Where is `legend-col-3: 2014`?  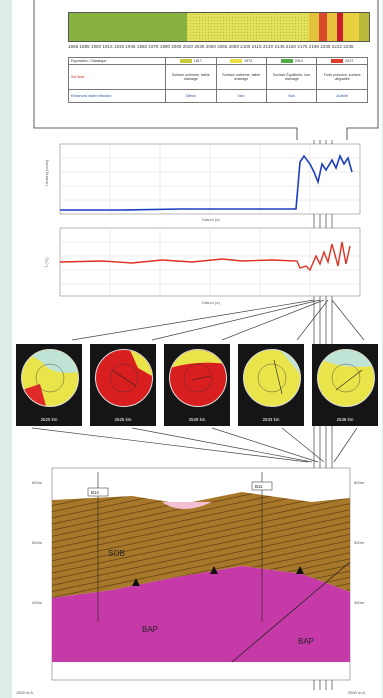
legend-col-3: 2014 is located at coordinates (291, 61).